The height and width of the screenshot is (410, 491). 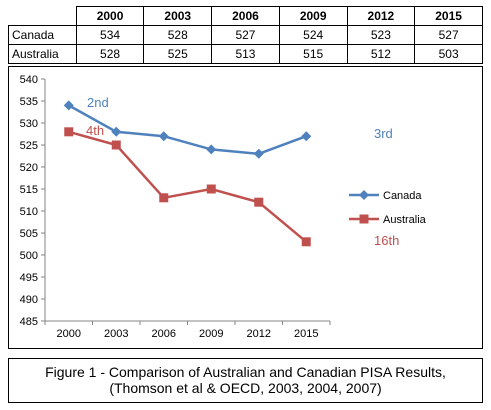 What do you see at coordinates (116, 334) in the screenshot?
I see `x-tick-label: 2003` at bounding box center [116, 334].